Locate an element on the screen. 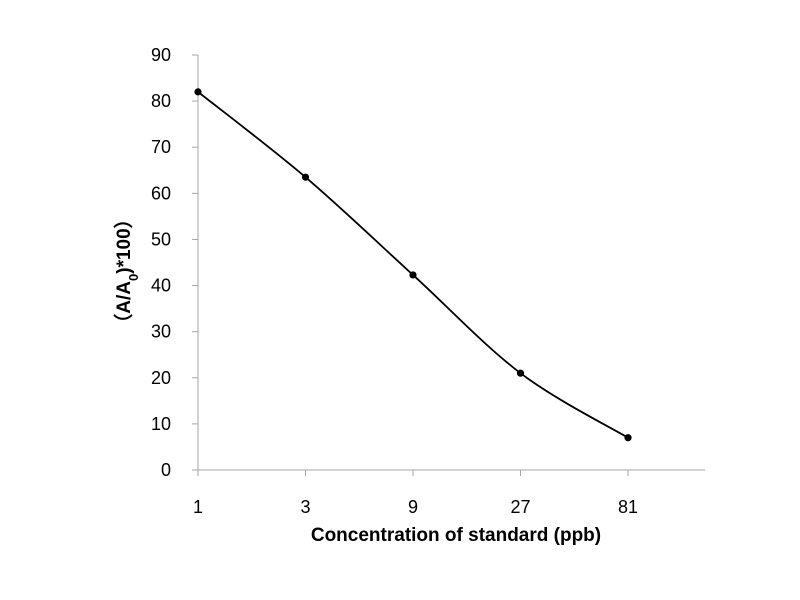 This screenshot has width=800, height=600. x-tick-label: 9 is located at coordinates (413, 507).